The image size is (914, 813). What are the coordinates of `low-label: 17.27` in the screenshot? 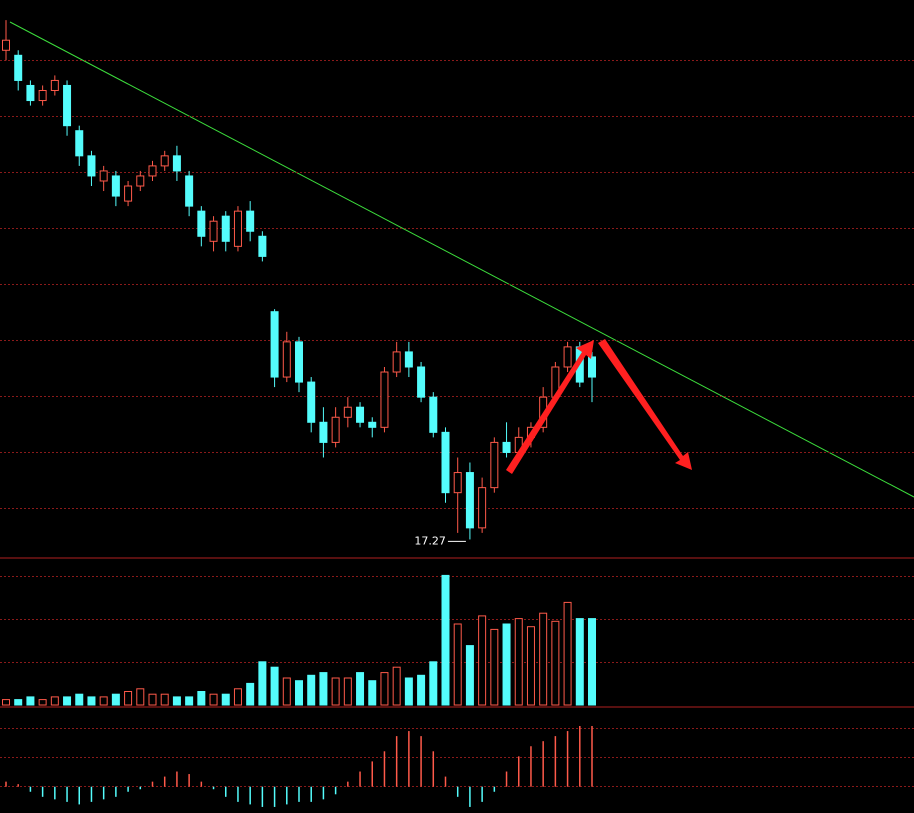 It's located at (430, 540).